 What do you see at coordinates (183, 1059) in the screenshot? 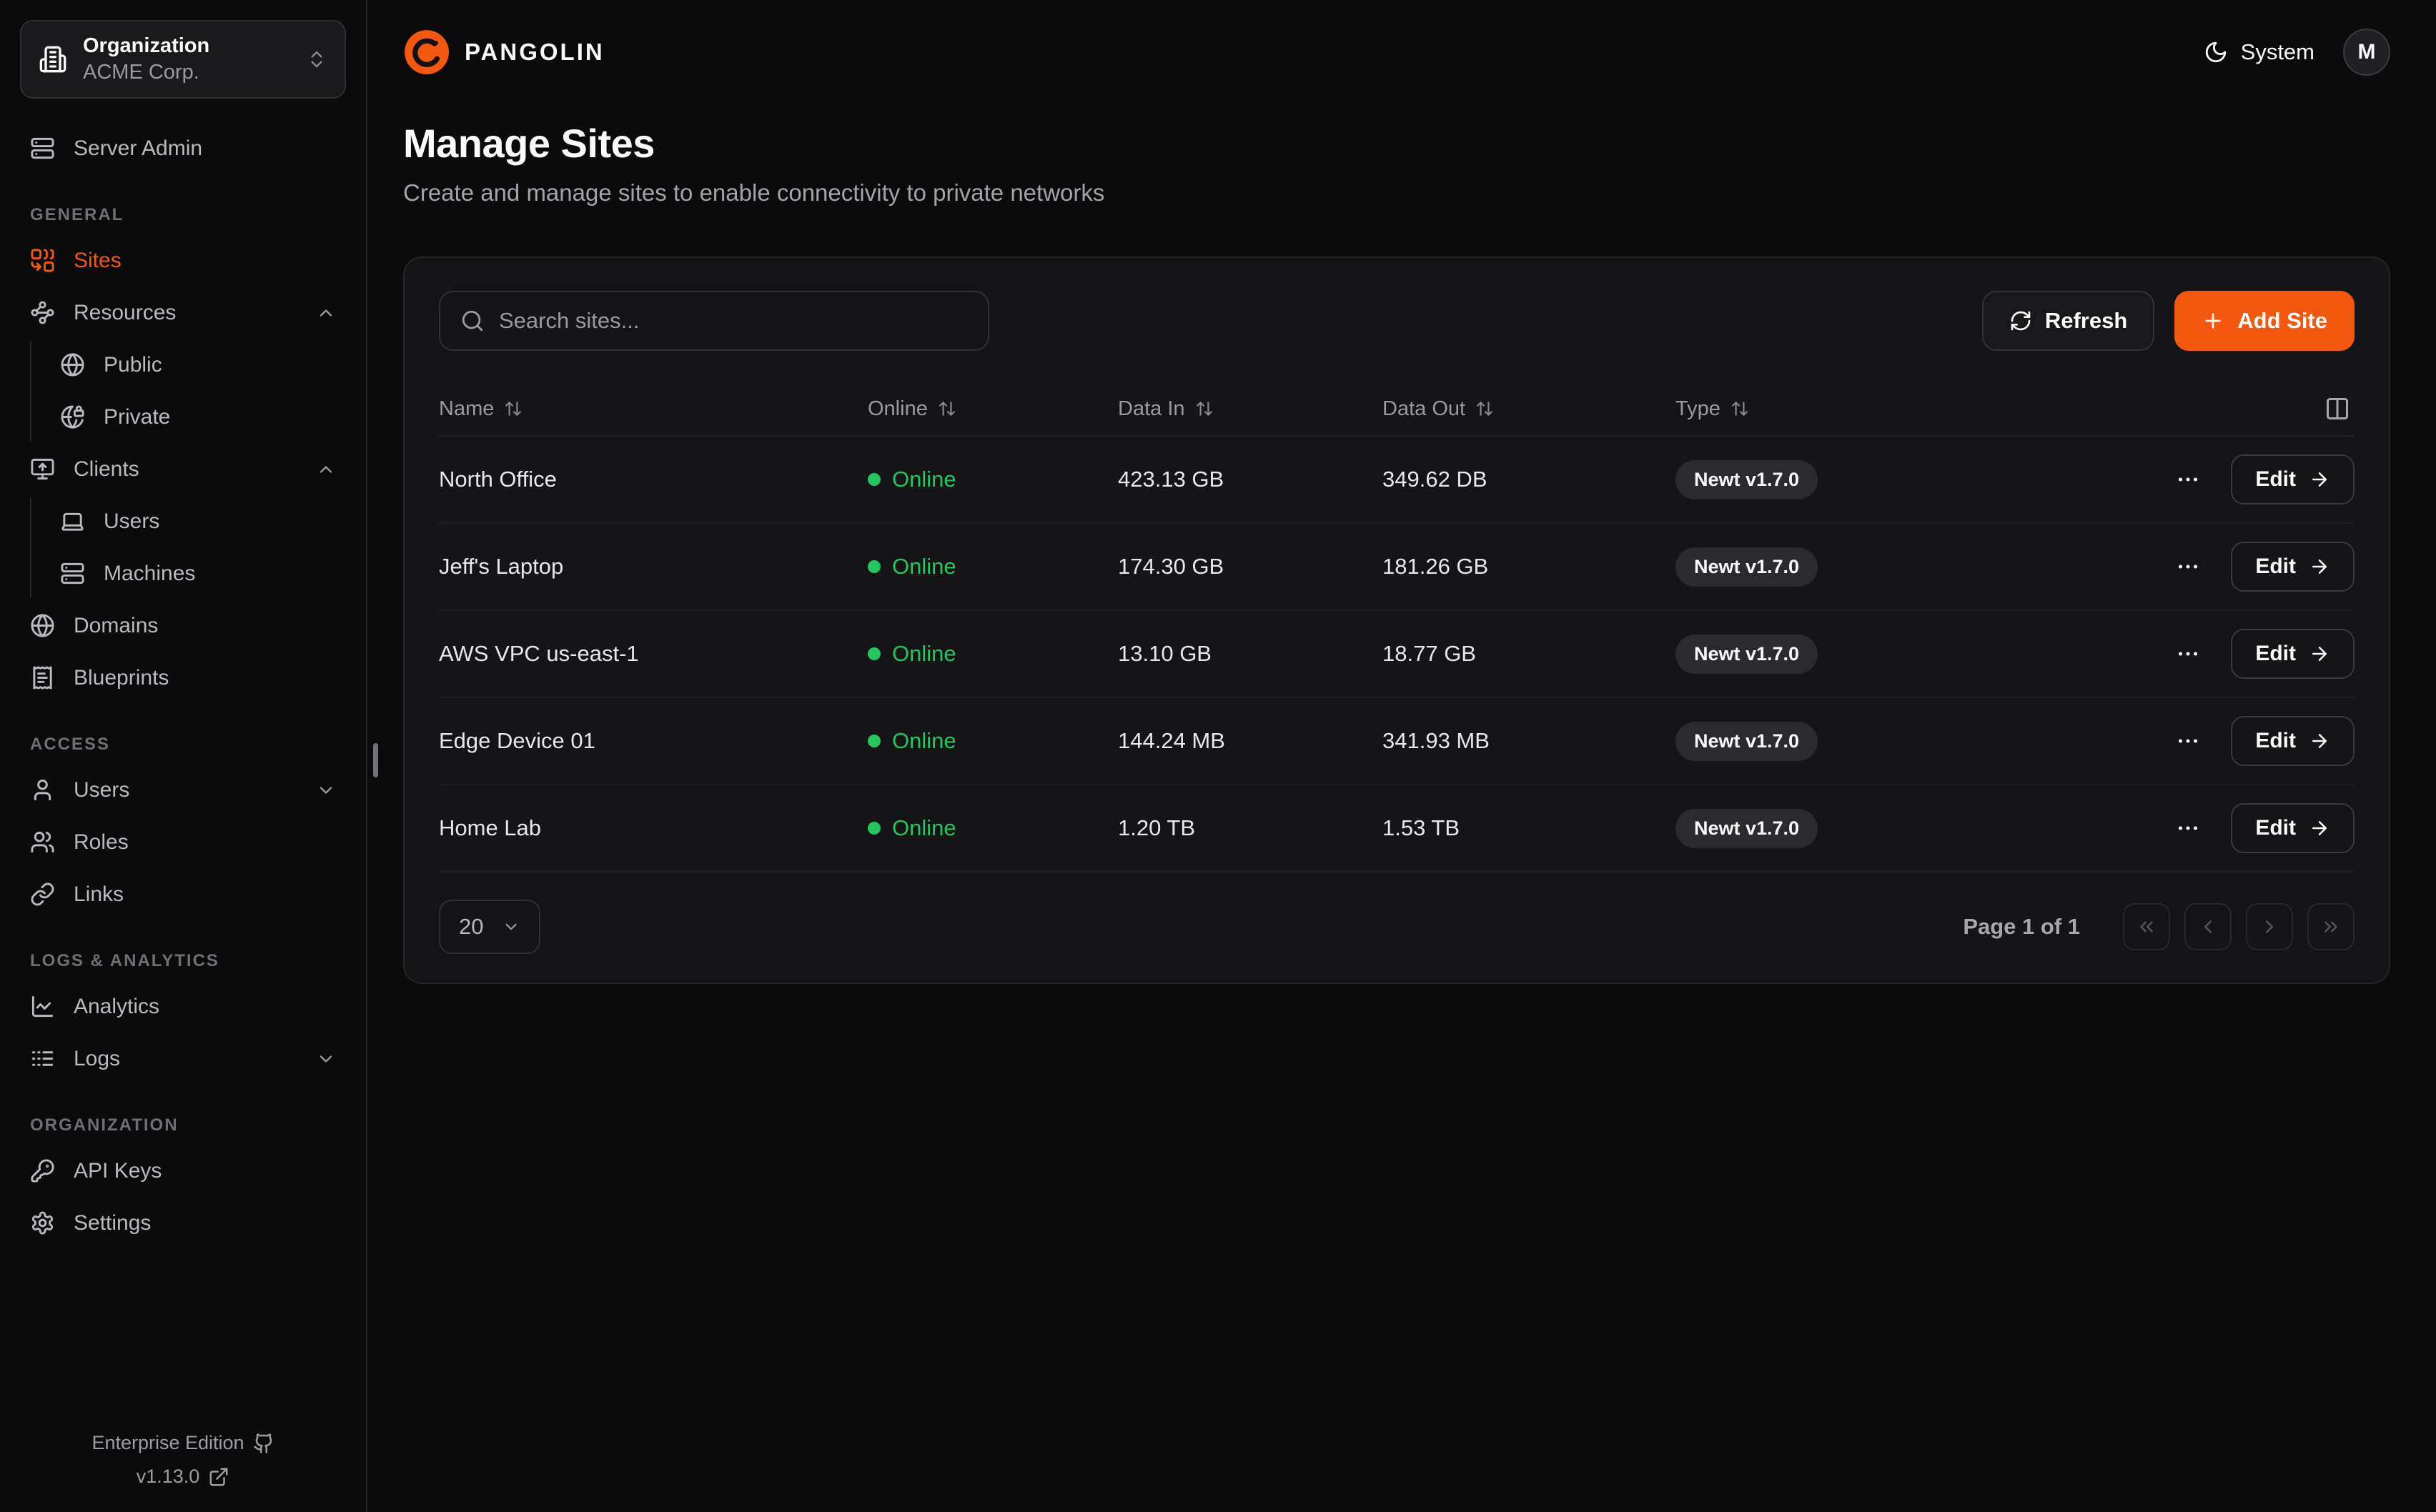
I see `sidebar-item-logs: Logs` at bounding box center [183, 1059].